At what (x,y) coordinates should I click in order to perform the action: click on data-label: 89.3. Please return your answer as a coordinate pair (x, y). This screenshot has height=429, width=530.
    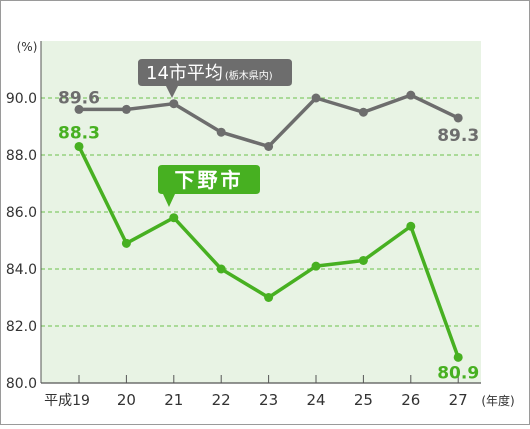
    Looking at the image, I should click on (458, 136).